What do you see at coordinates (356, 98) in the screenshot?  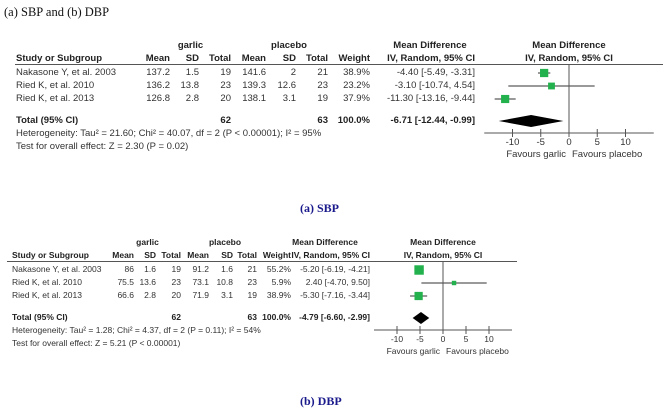 I see `study-weight: 37.9%` at bounding box center [356, 98].